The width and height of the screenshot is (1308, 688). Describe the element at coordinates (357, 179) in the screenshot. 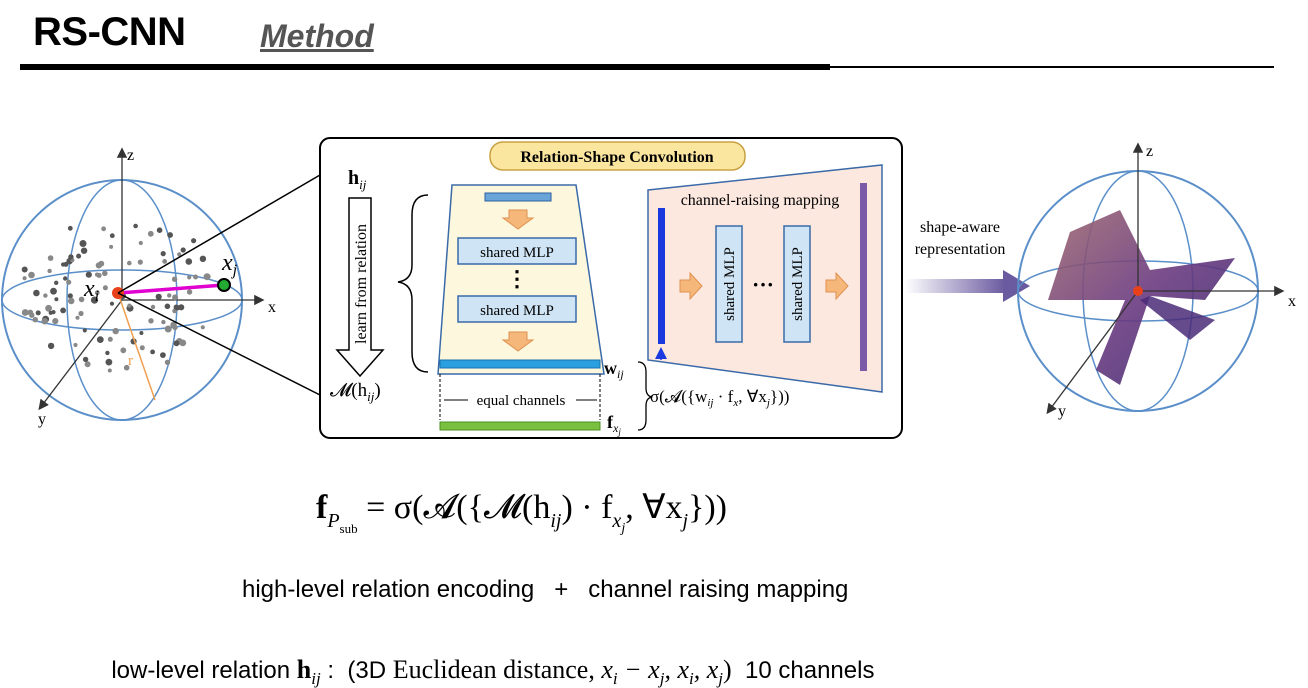

I see `h-ij-label: hij` at that location.